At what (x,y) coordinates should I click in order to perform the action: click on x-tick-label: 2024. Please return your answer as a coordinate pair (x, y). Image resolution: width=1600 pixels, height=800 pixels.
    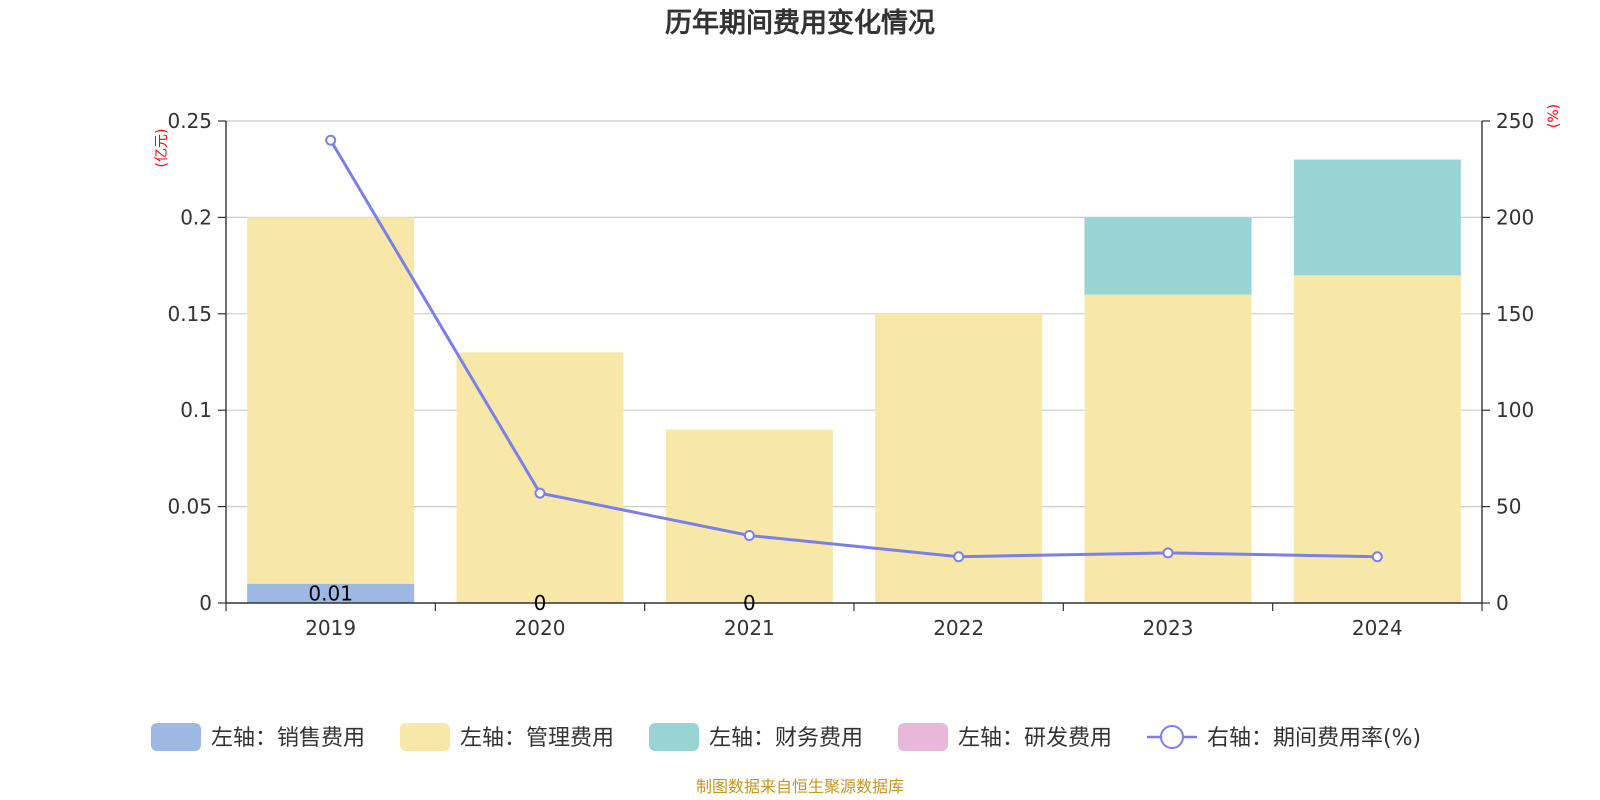
    Looking at the image, I should click on (1377, 628).